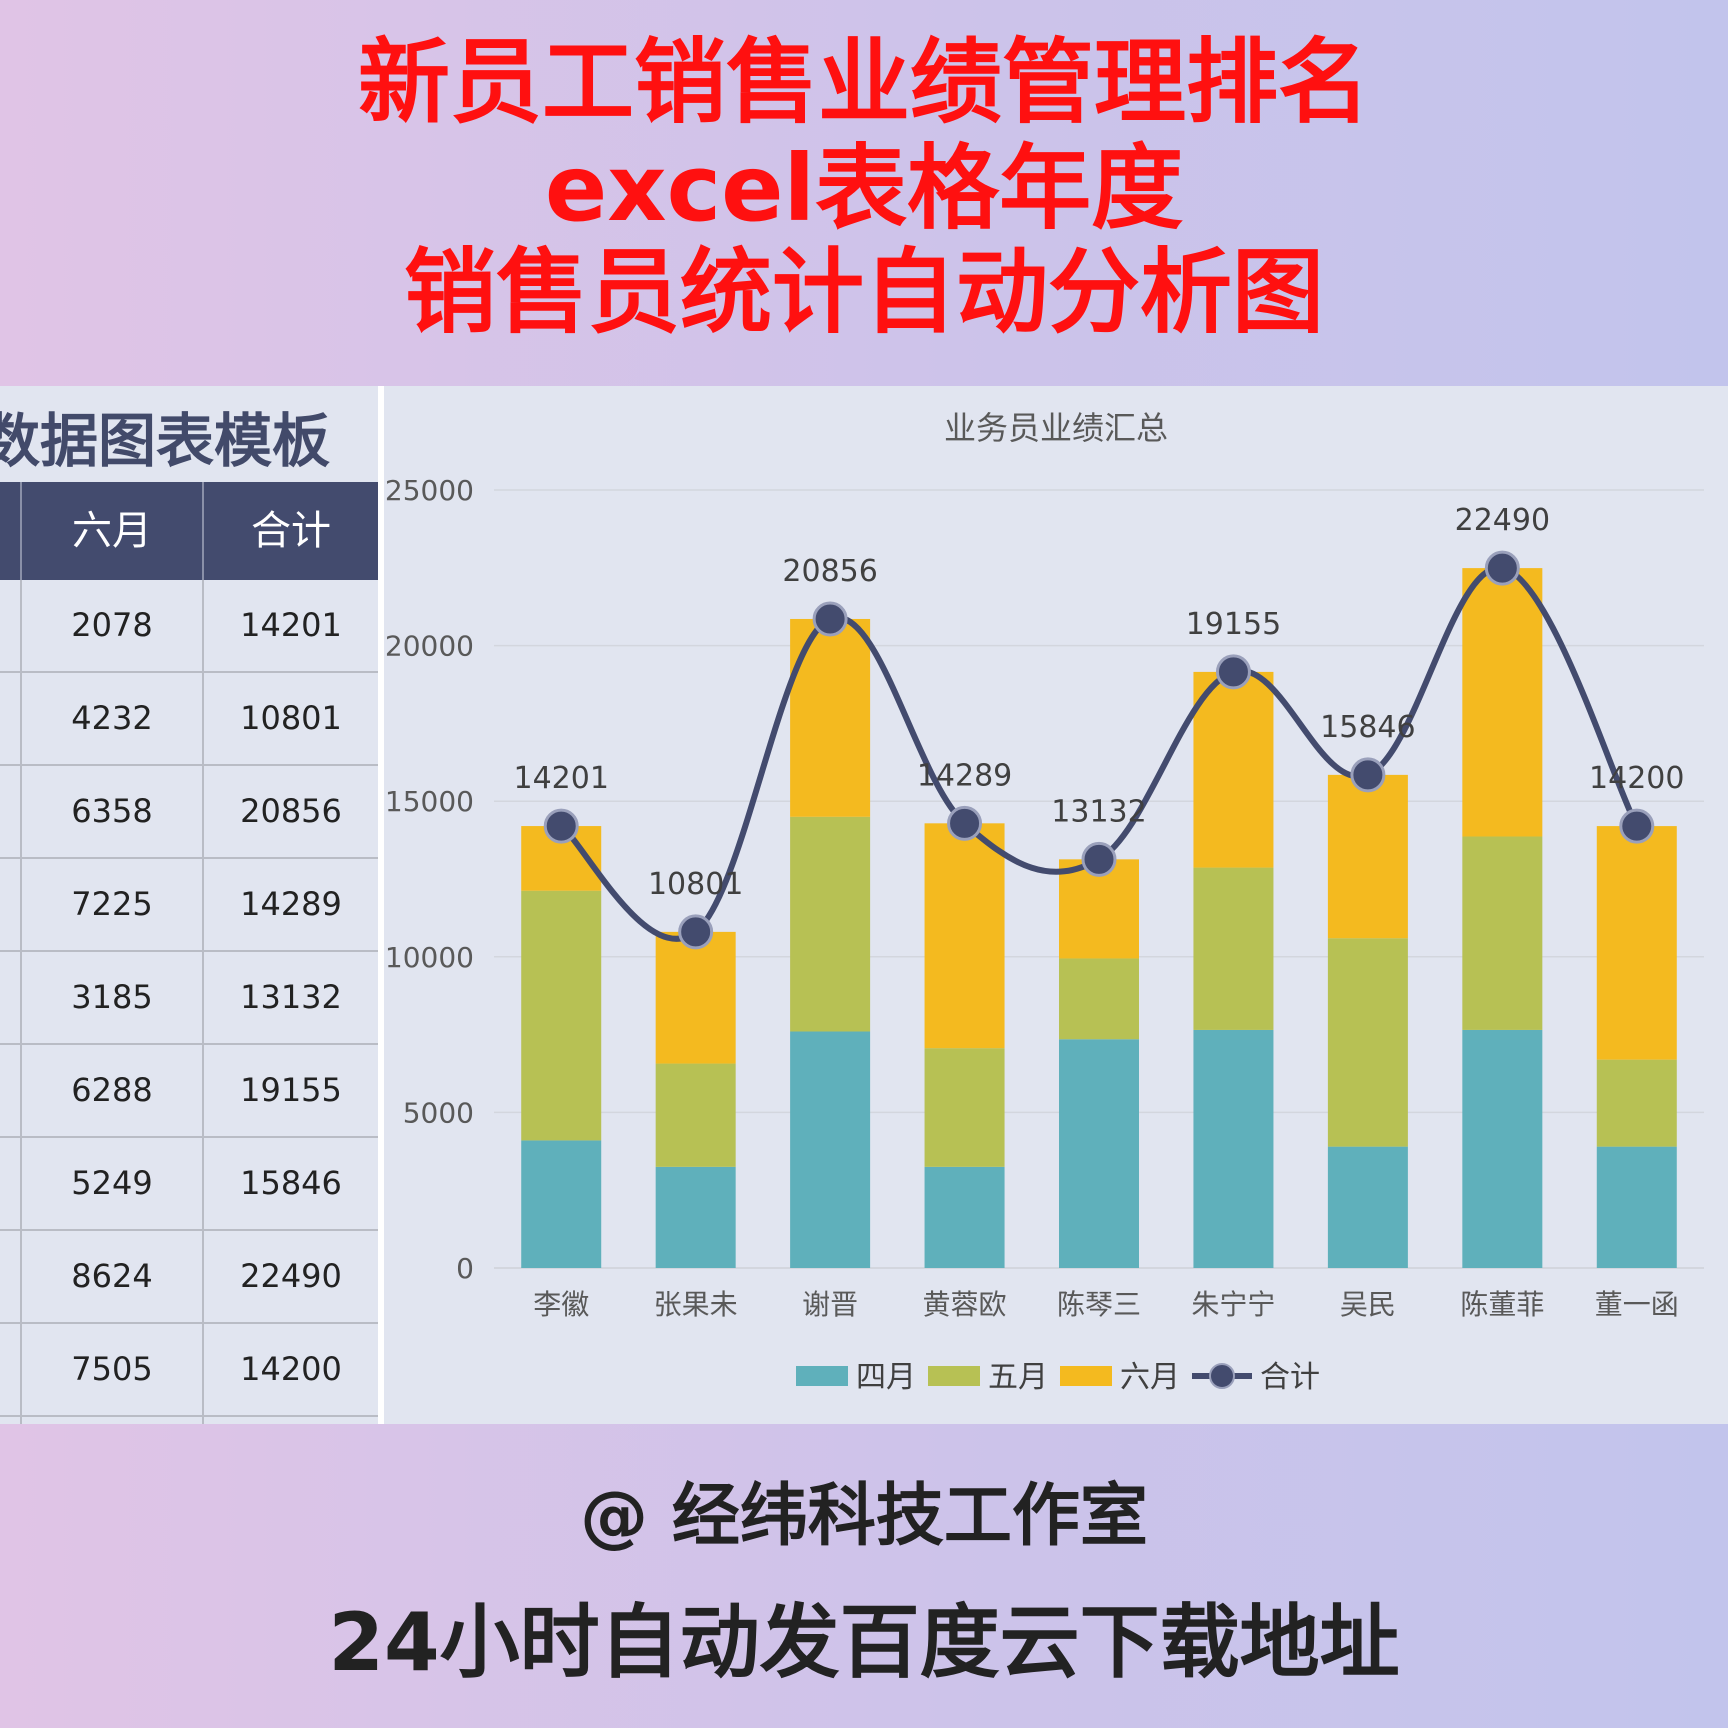 This screenshot has width=1728, height=1728. What do you see at coordinates (112, 718) in the screenshot?
I see `cell-june: 4232` at bounding box center [112, 718].